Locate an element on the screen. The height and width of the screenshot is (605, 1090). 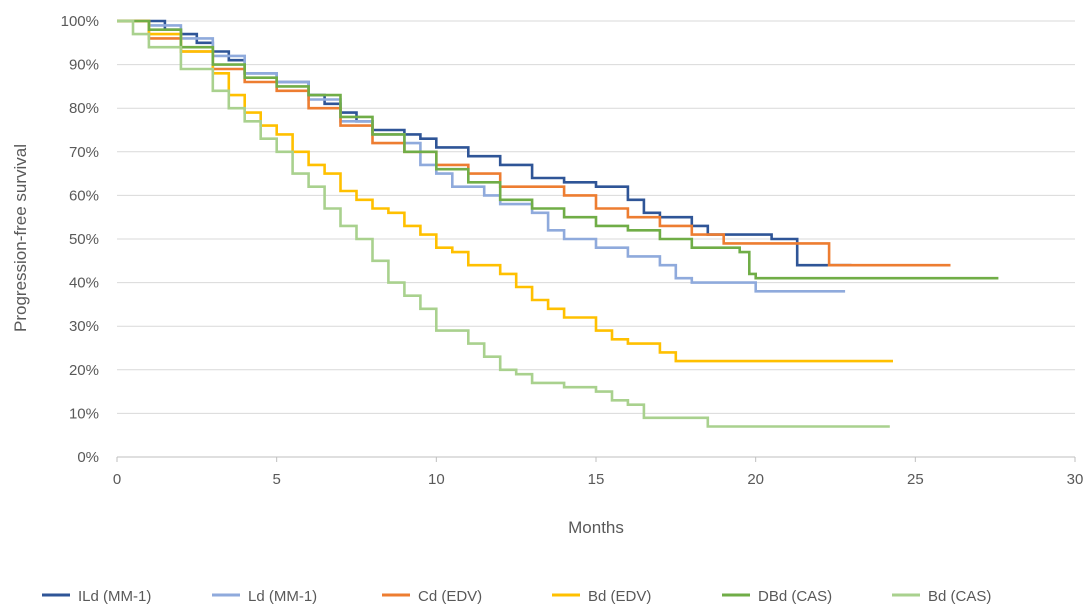
x-tick-label: 0 is located at coordinates (117, 479).